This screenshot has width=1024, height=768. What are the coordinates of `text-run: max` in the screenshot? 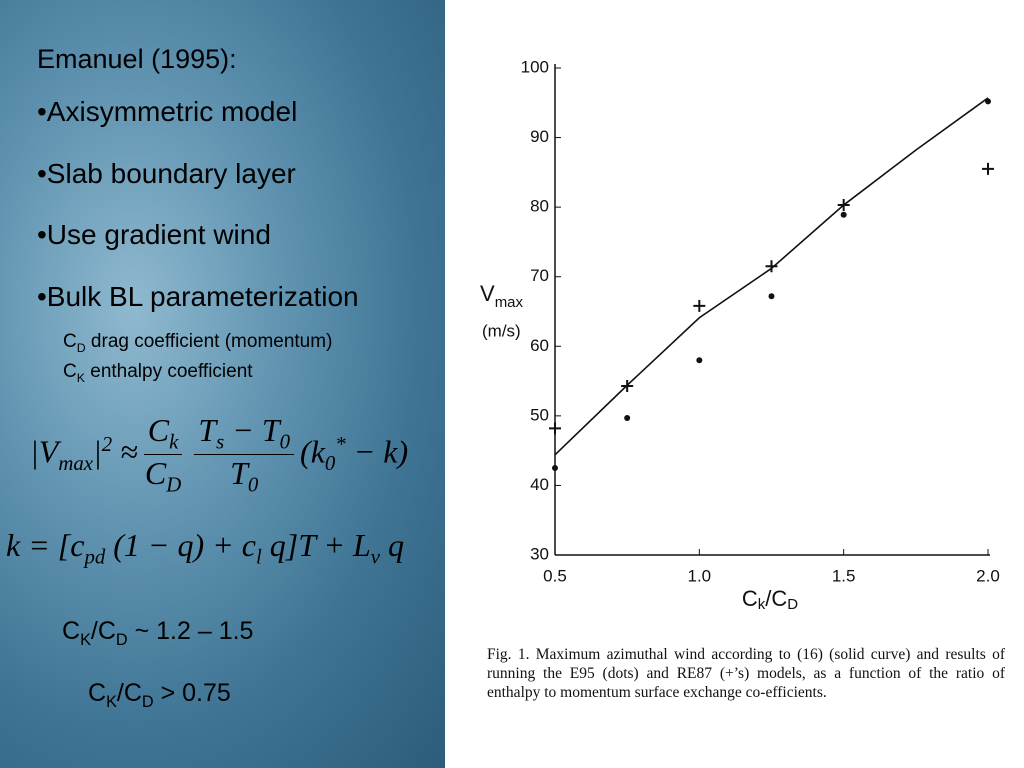 It's located at (75, 464).